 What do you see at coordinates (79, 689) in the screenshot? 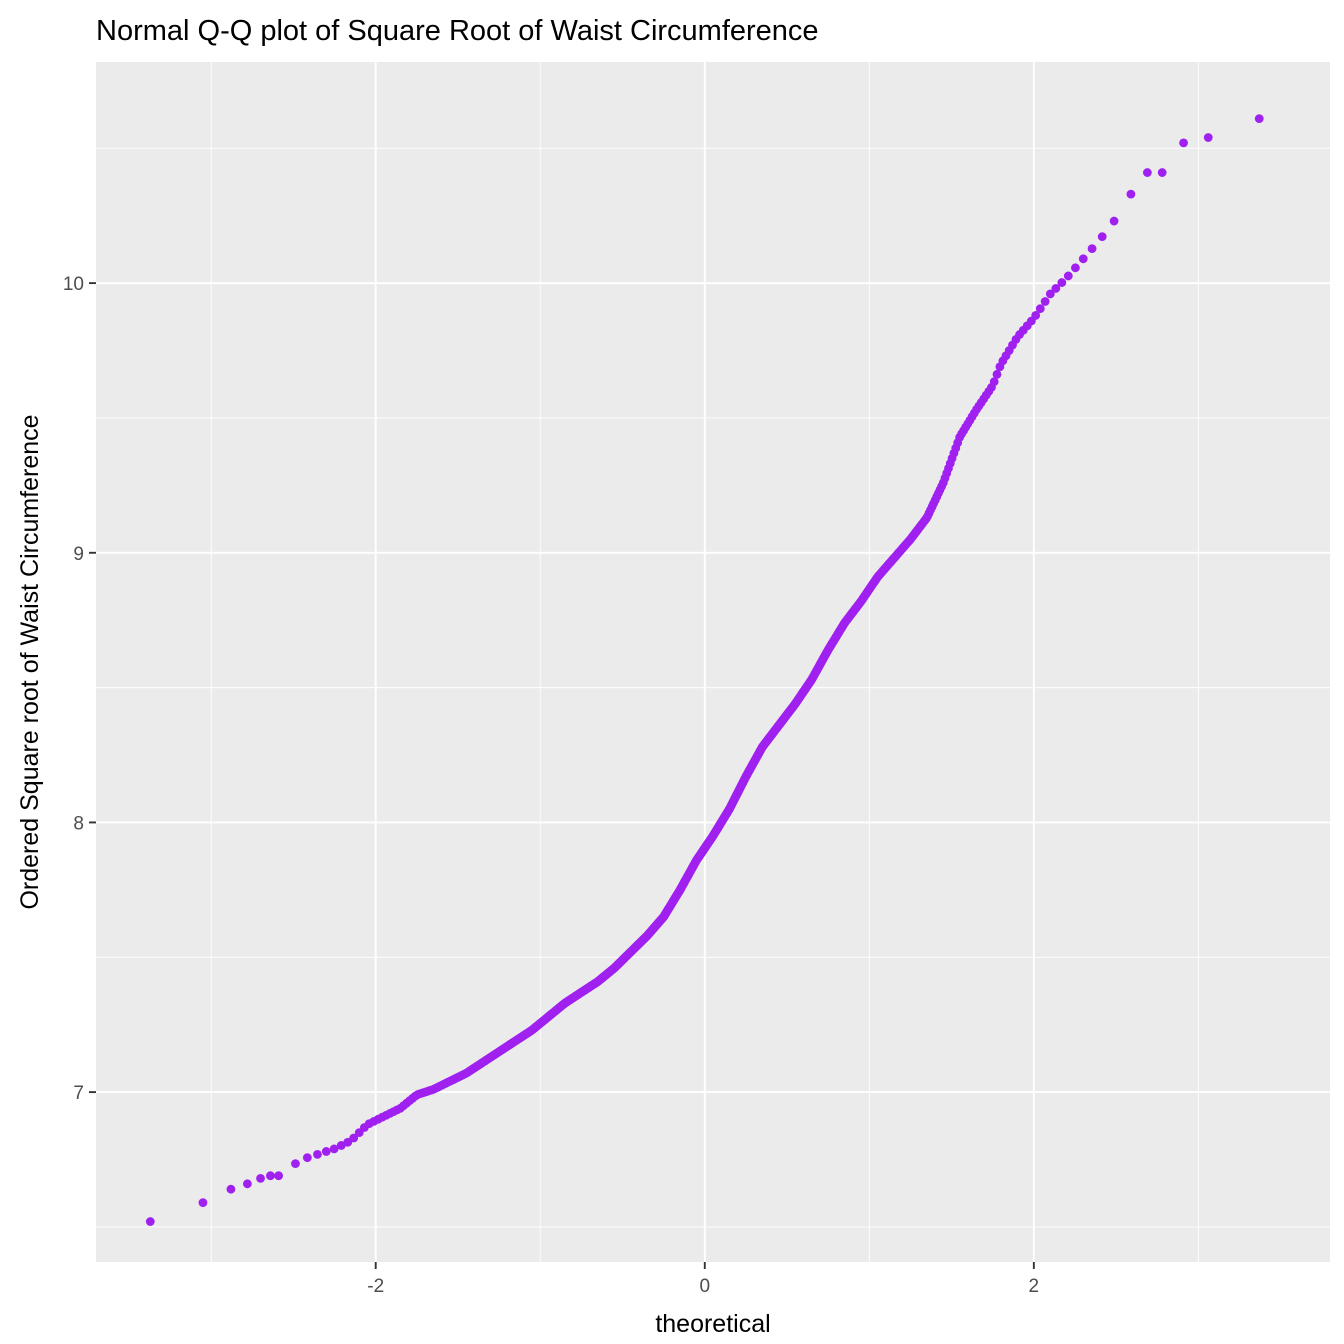
I see `y-axis-ticks: 7 8 9 10` at bounding box center [79, 689].